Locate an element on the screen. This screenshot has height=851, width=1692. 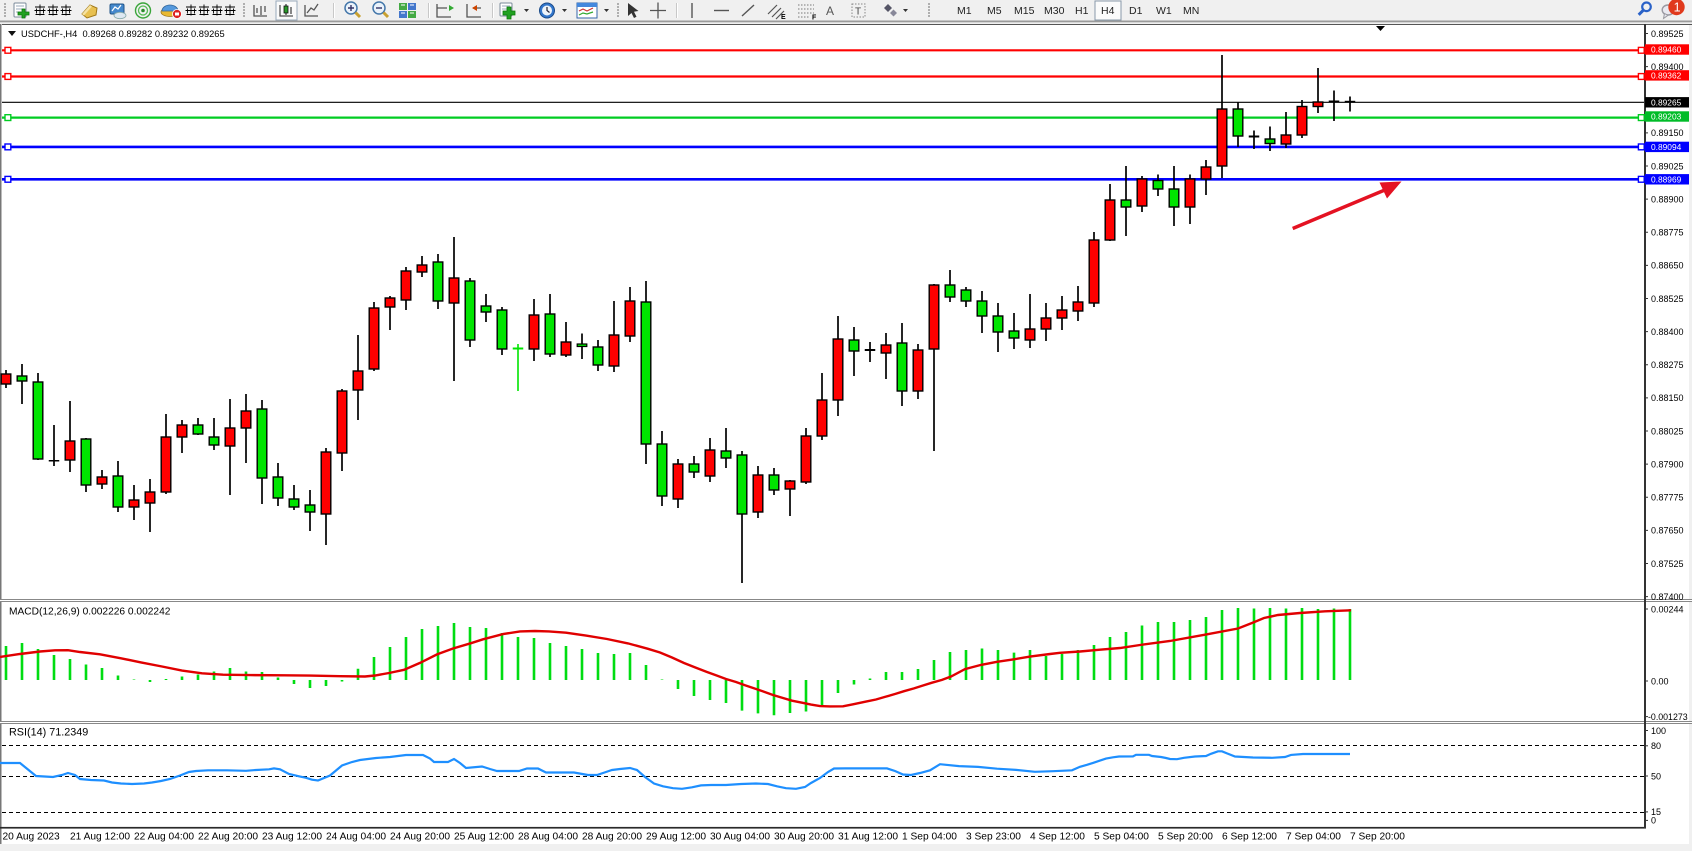
svg-text: 7 Sep 20:00 is located at coordinates (1377, 837).